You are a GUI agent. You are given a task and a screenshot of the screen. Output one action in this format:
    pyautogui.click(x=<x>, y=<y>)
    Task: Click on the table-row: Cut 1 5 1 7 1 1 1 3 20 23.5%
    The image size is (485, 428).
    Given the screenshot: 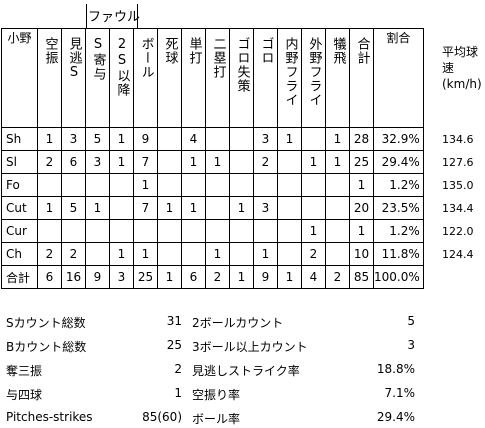 What is the action you would take?
    pyautogui.click(x=212, y=208)
    